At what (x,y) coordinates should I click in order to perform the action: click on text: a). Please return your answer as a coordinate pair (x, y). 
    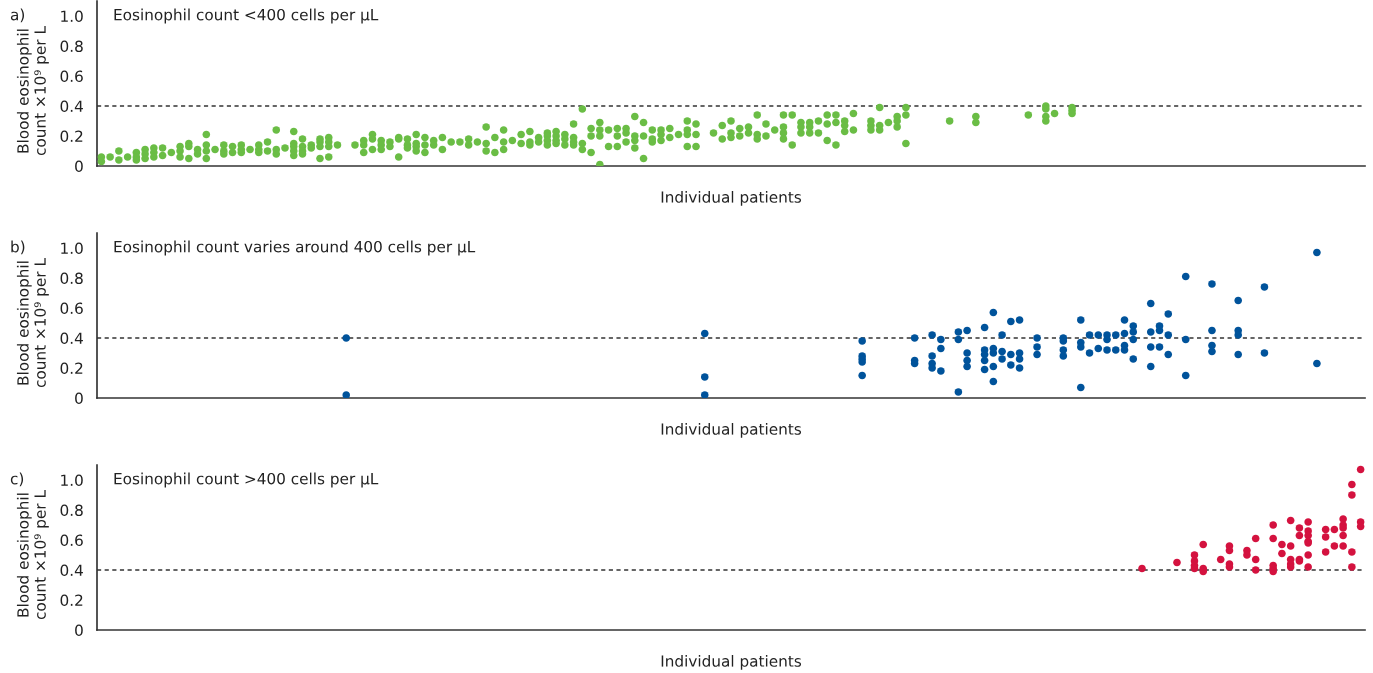
    Looking at the image, I should click on (17, 15).